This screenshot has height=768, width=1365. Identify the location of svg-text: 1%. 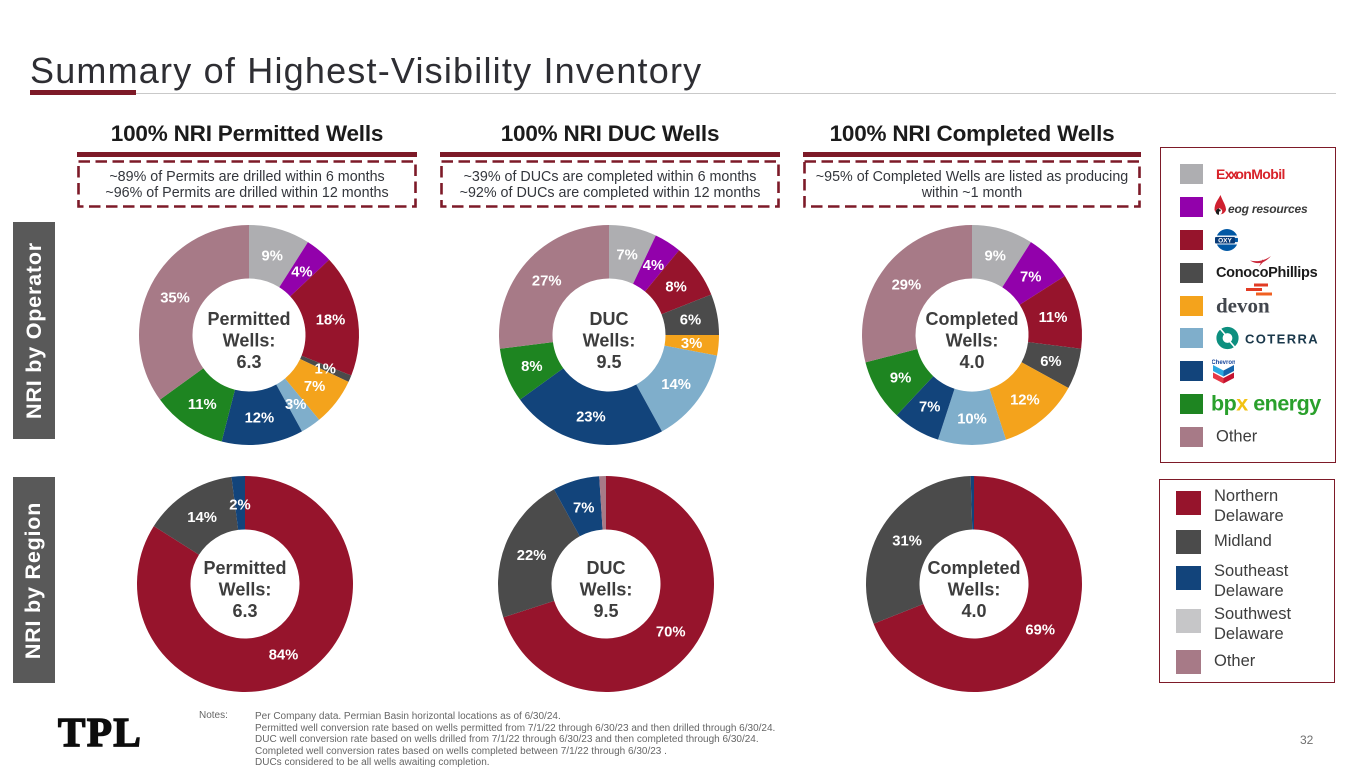
(325, 369).